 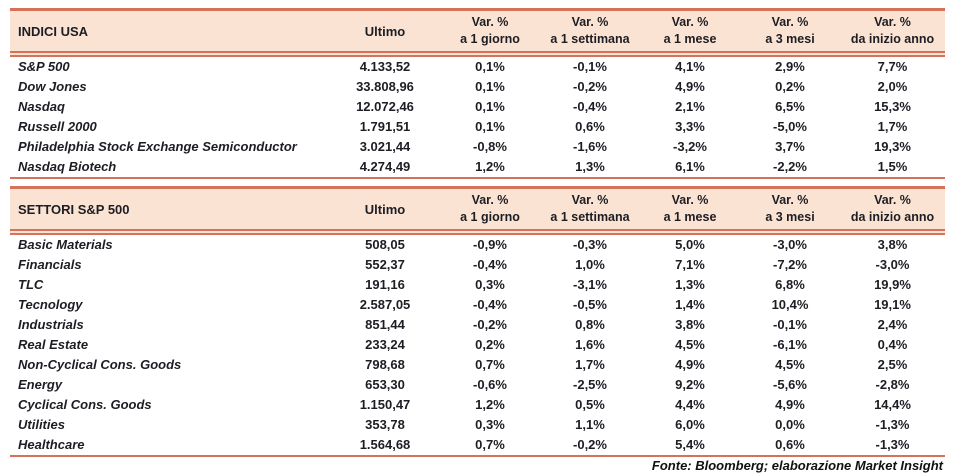 I want to click on table-row: Real Estate 233,24 0,2% 1,6% 4,5% -6,1% 0,4%, so click(x=477, y=345).